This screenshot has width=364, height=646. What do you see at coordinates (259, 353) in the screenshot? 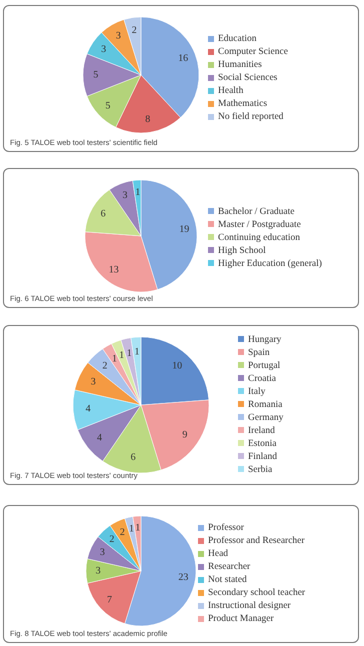
I see `legend-label: Spain` at bounding box center [259, 353].